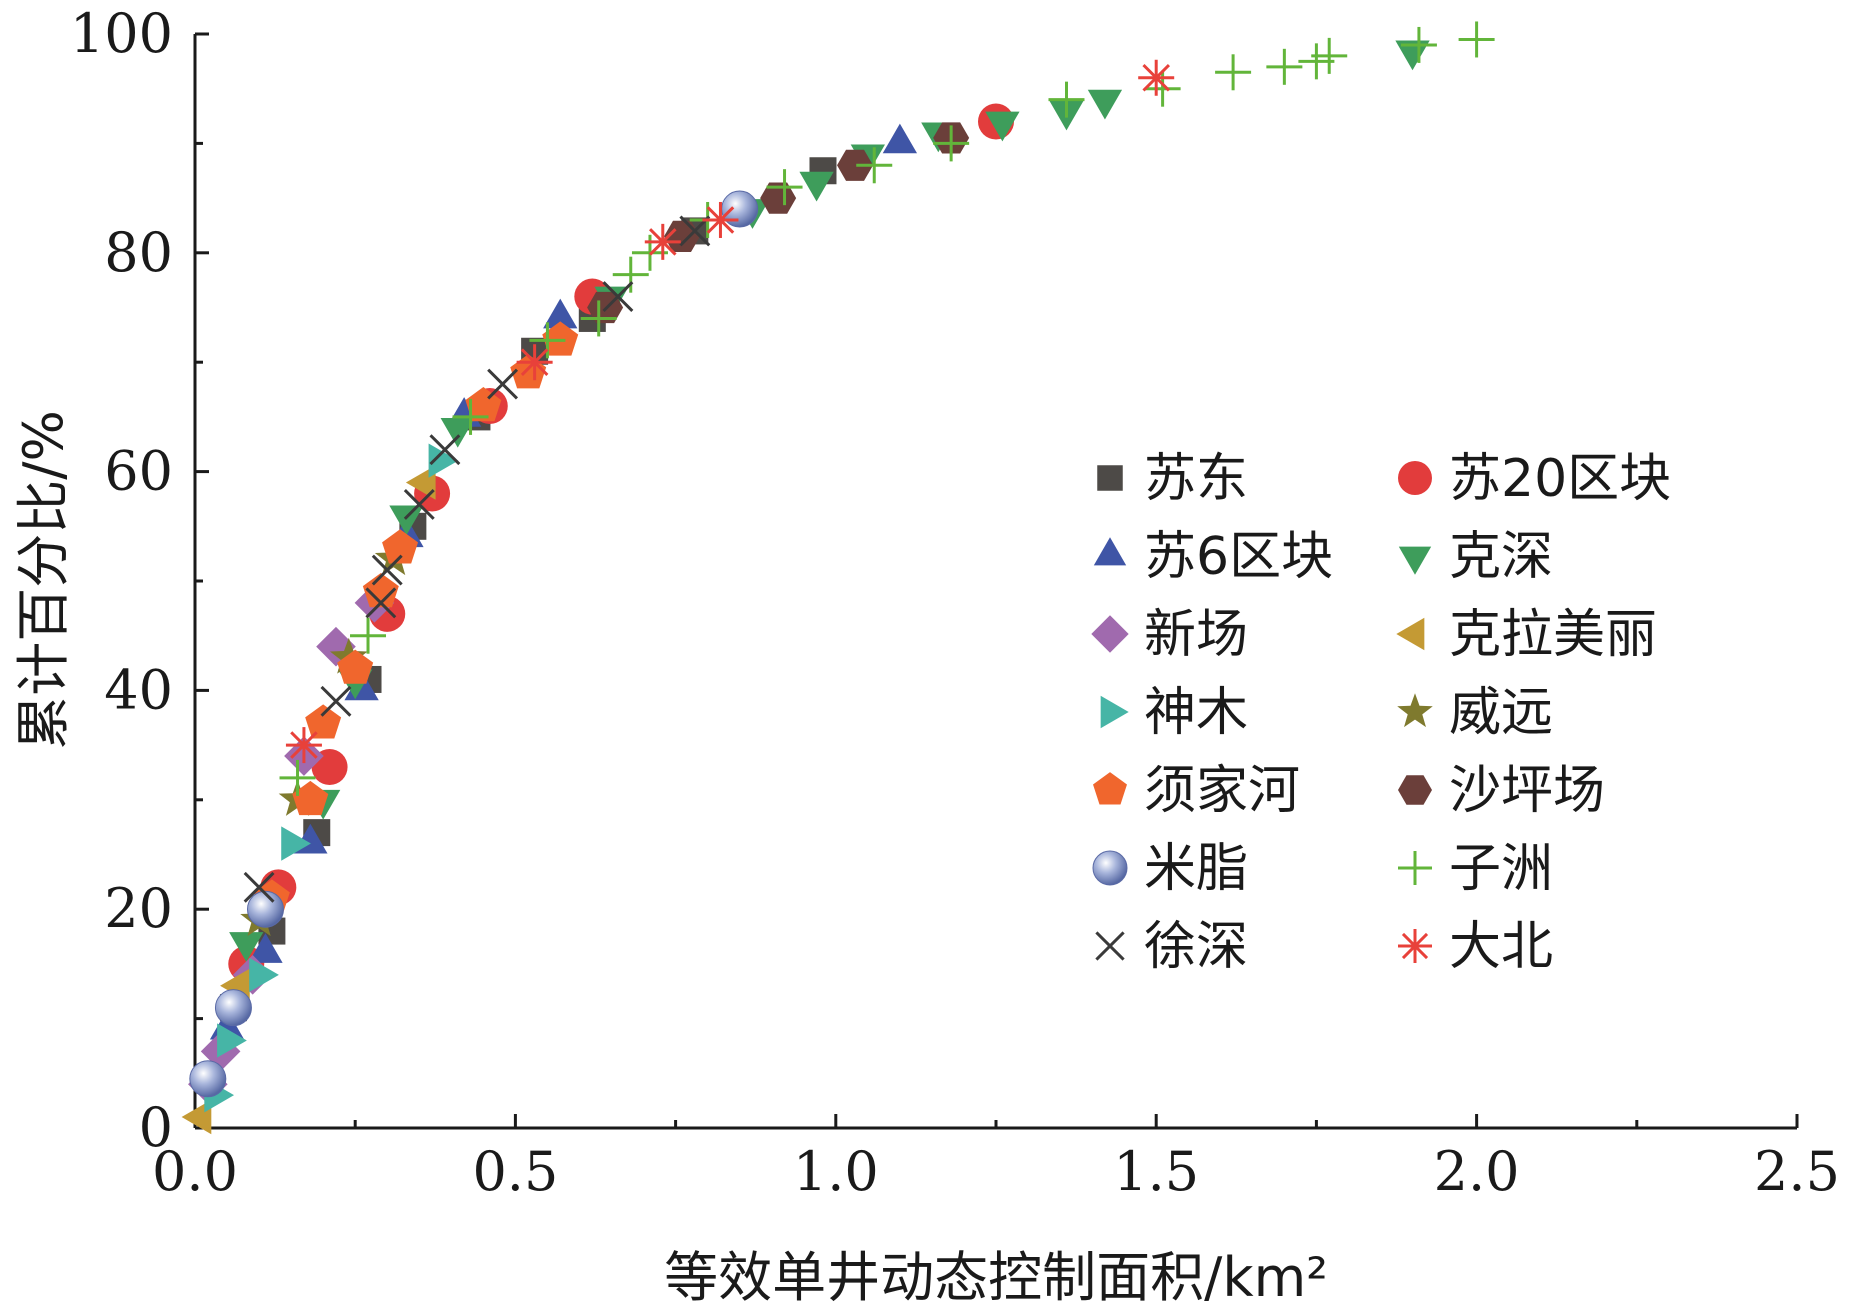 The width and height of the screenshot is (1854, 1308). What do you see at coordinates (1222, 791) in the screenshot?
I see `legend-label: 须家河` at bounding box center [1222, 791].